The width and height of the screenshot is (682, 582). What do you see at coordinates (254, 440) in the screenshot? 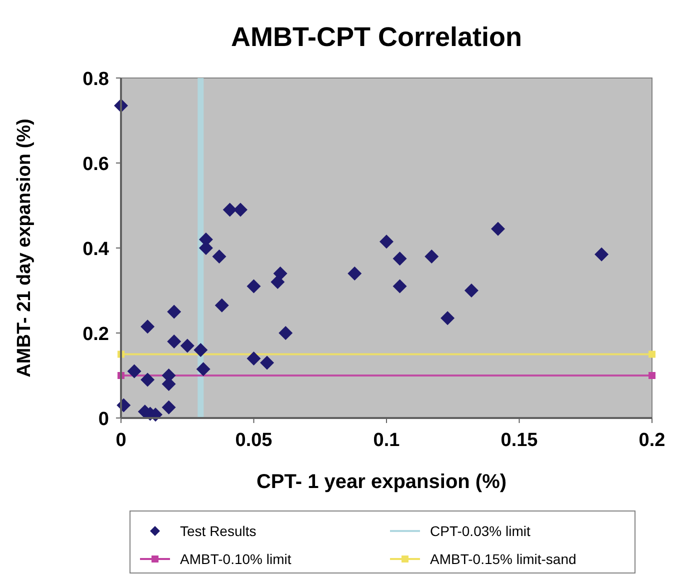
I see `x-tick-label: 0.05` at bounding box center [254, 440].